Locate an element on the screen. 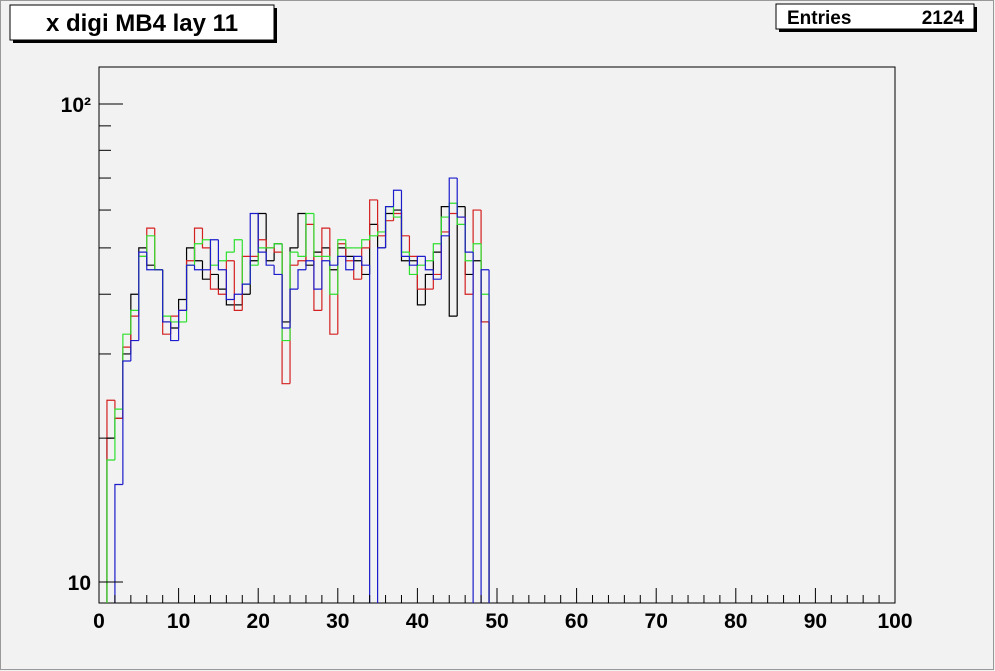 This screenshot has height=671, width=995. x-tick-label: 0 is located at coordinates (99, 621).